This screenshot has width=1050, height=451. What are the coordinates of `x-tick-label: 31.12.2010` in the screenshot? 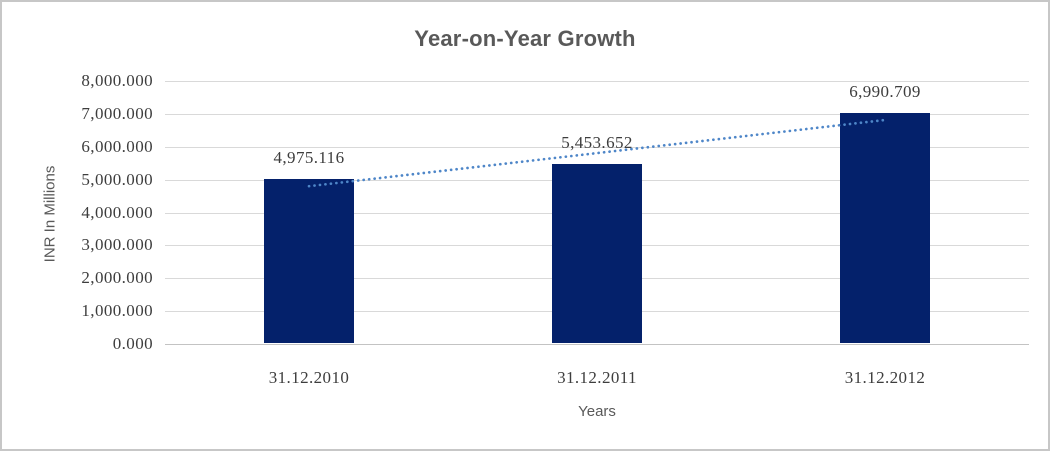 It's located at (309, 377).